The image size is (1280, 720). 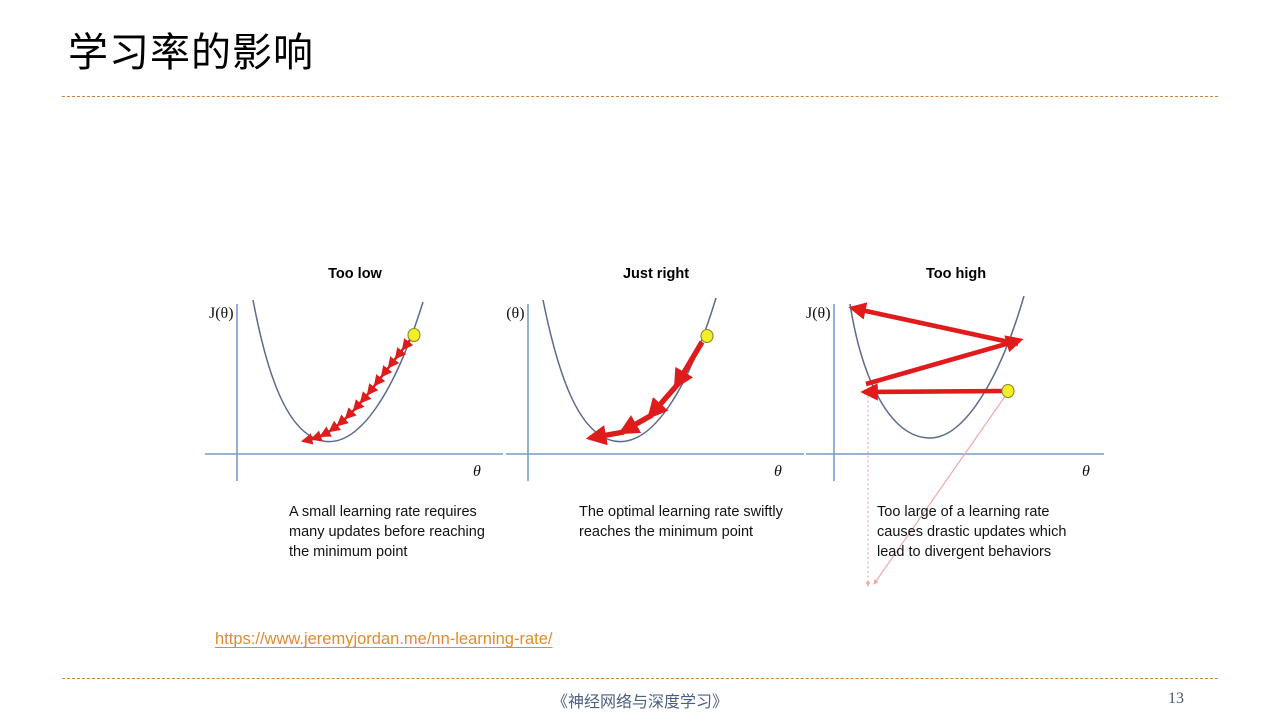 I want to click on footer-divider, so click(x=640, y=678).